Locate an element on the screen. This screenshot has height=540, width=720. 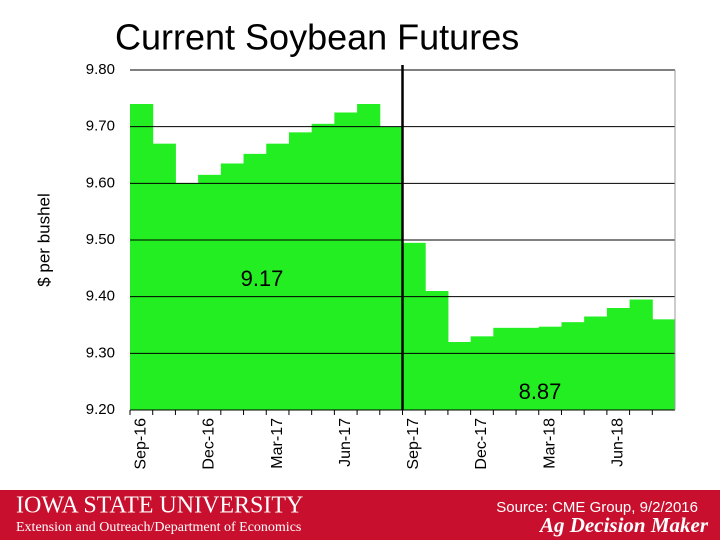
x-tick-label: Mar-18 is located at coordinates (549, 443).